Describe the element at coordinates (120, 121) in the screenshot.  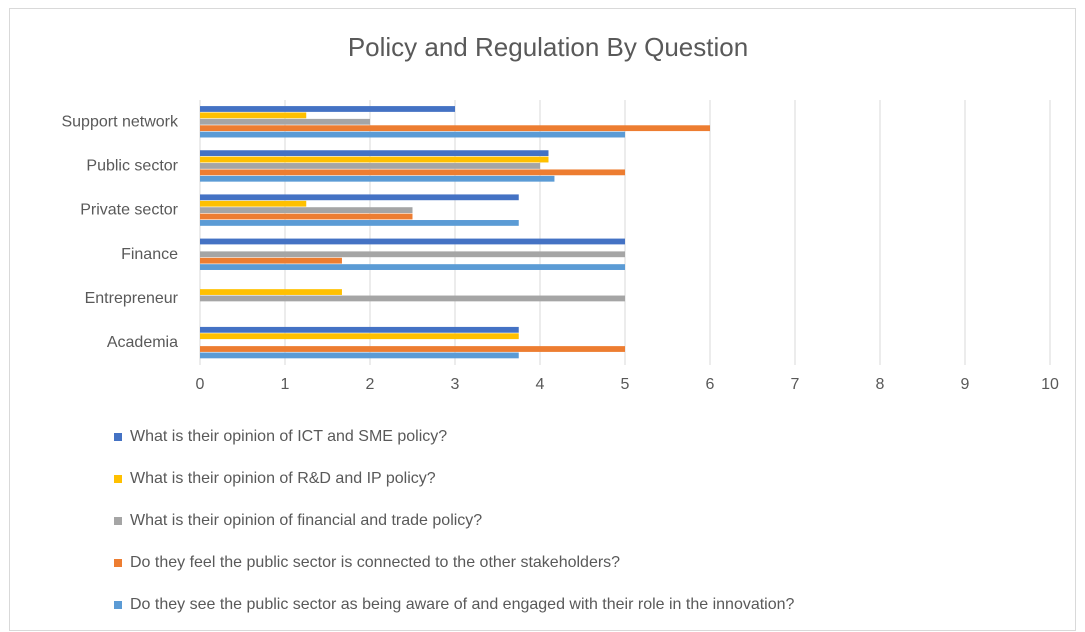
I see `y-tick-label: Support network` at that location.